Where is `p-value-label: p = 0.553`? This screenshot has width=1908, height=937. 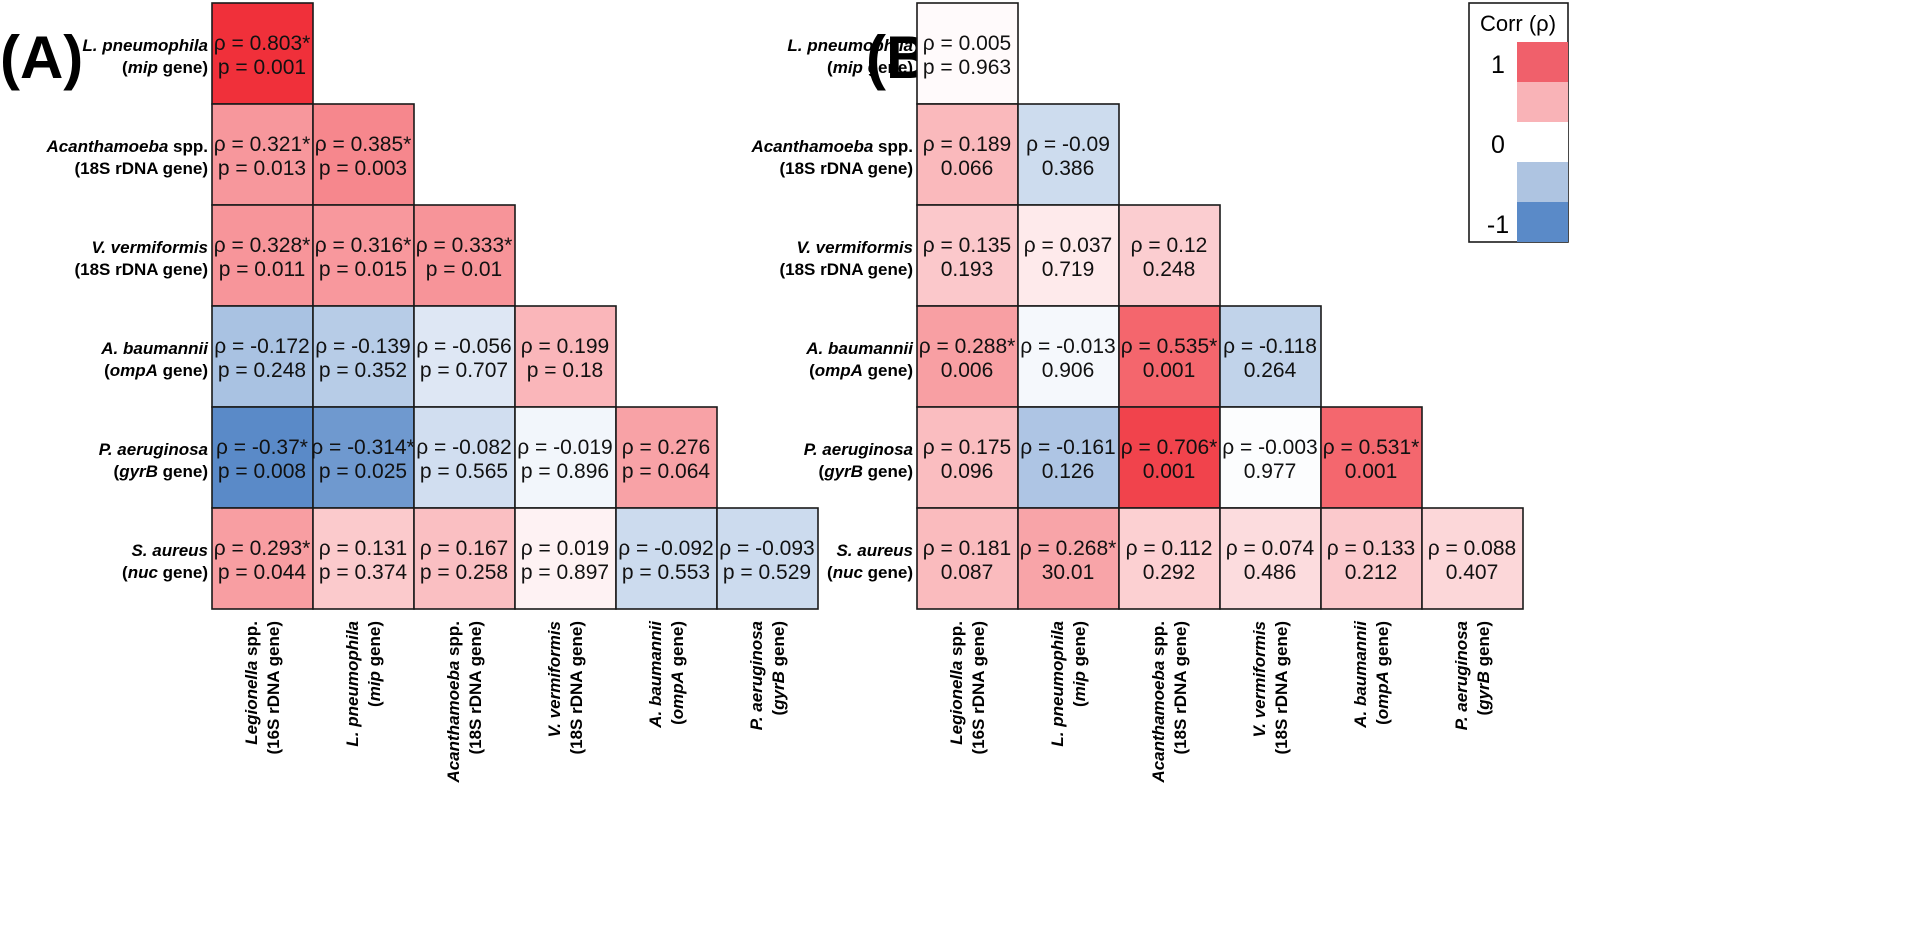 p-value-label: p = 0.553 is located at coordinates (666, 572).